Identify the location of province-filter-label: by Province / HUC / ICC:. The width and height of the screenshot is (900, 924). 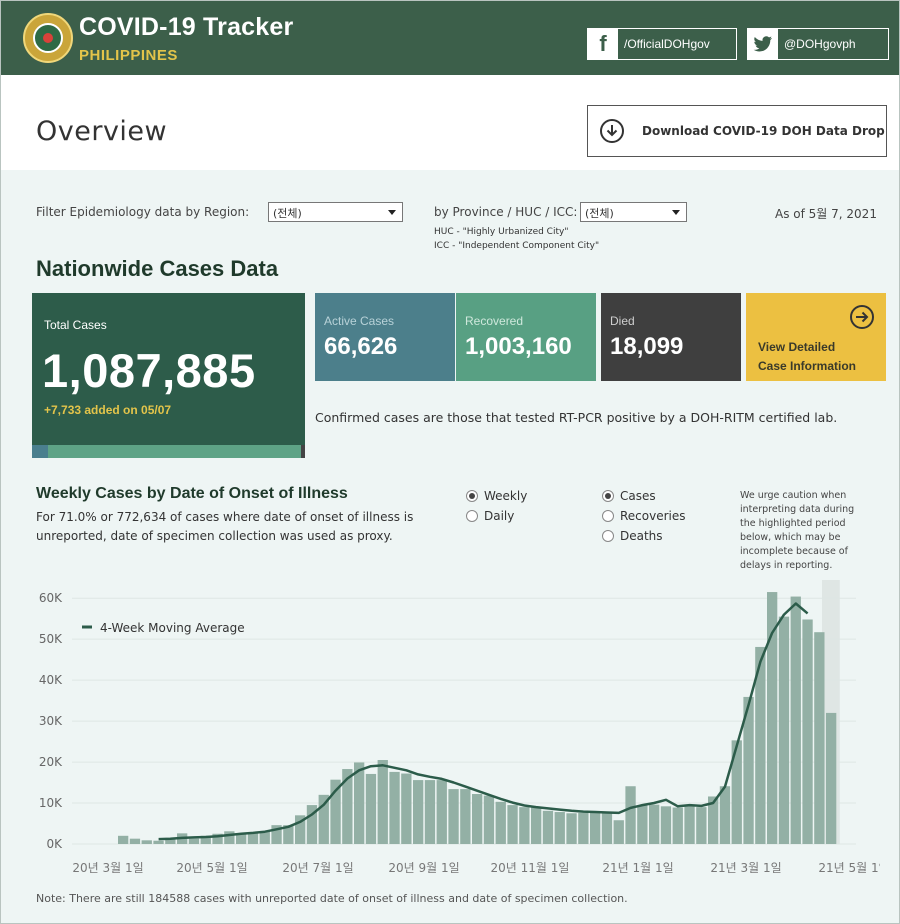
(506, 212).